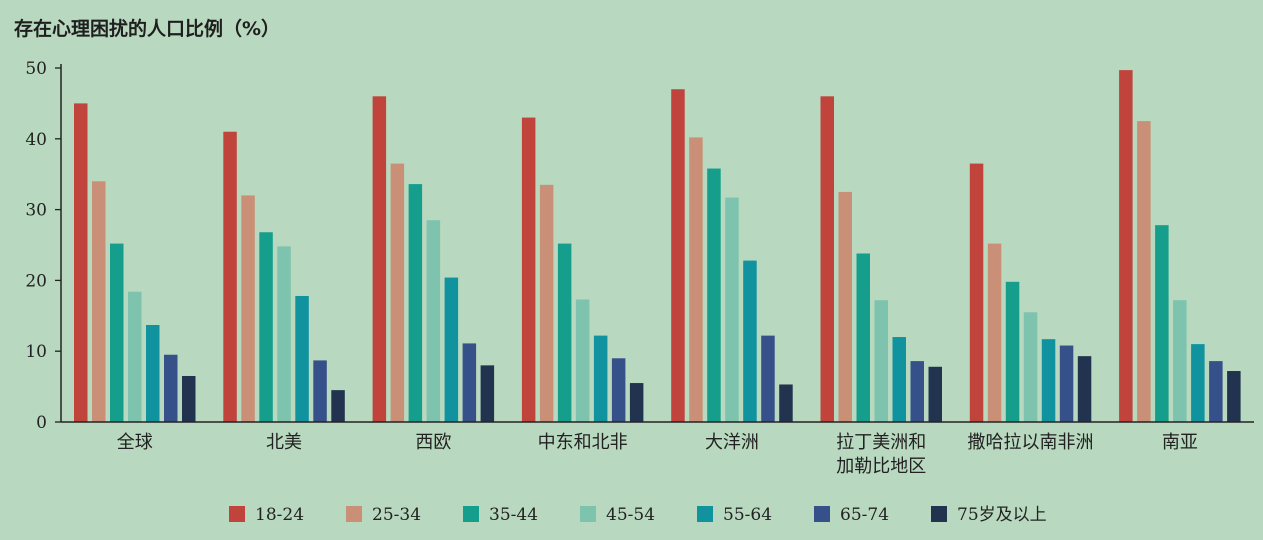  I want to click on y-tick-label: 0, so click(41, 423).